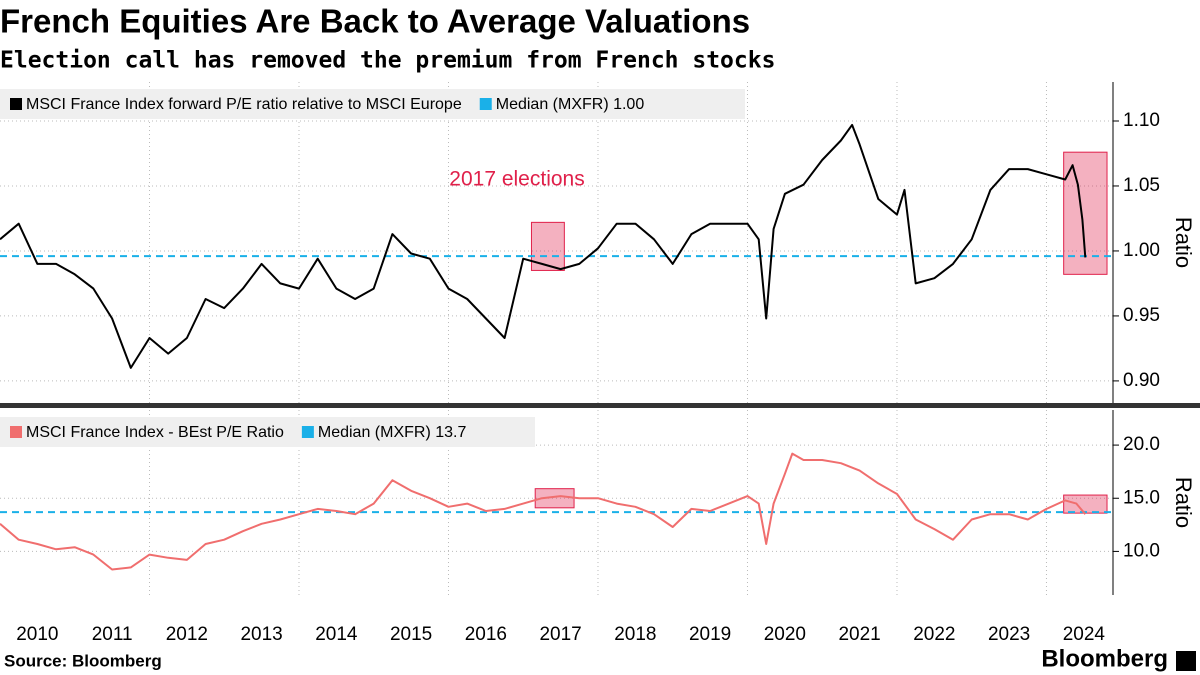  Describe the element at coordinates (411, 634) in the screenshot. I see `x-tick-label: 2015` at that location.